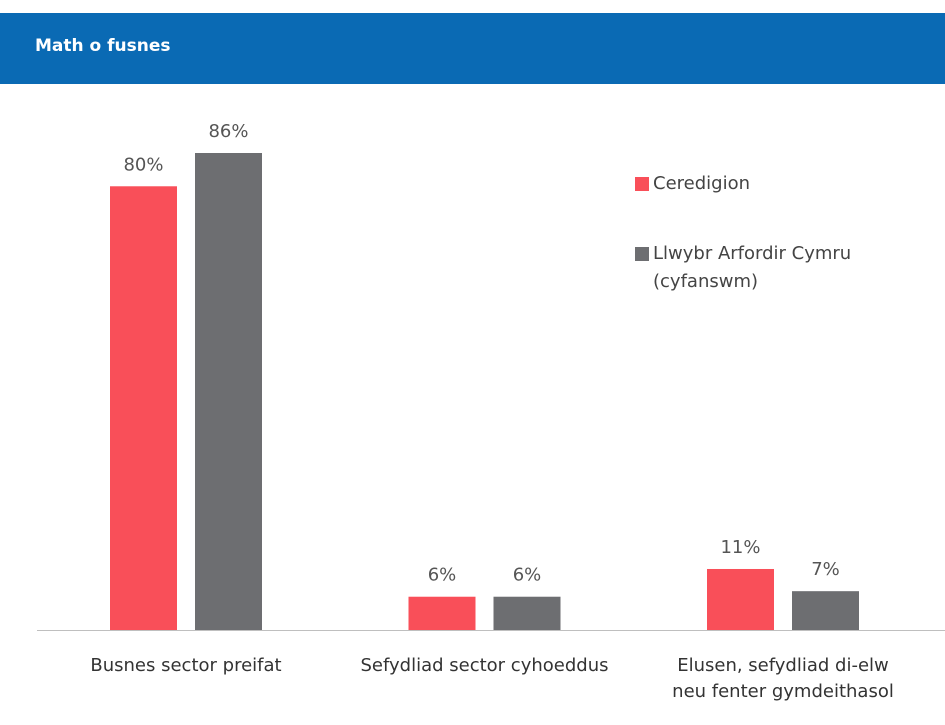 The height and width of the screenshot is (725, 945). I want to click on x-tick-label: Busnes sector preifat, so click(186, 665).